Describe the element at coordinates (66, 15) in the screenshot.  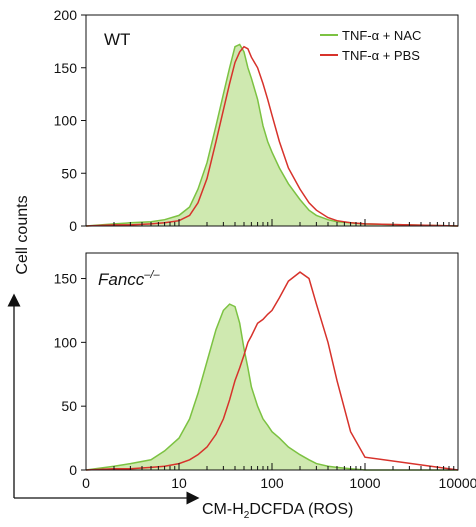
I see `y-tick-label: 200` at that location.